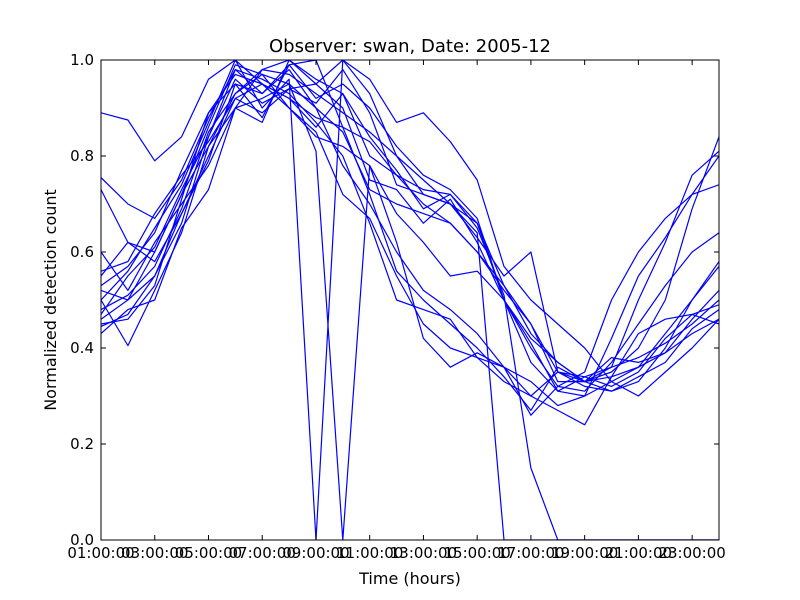 The height and width of the screenshot is (600, 800). What do you see at coordinates (50, 300) in the screenshot?
I see `y-axis-label: Normalized detection count` at bounding box center [50, 300].